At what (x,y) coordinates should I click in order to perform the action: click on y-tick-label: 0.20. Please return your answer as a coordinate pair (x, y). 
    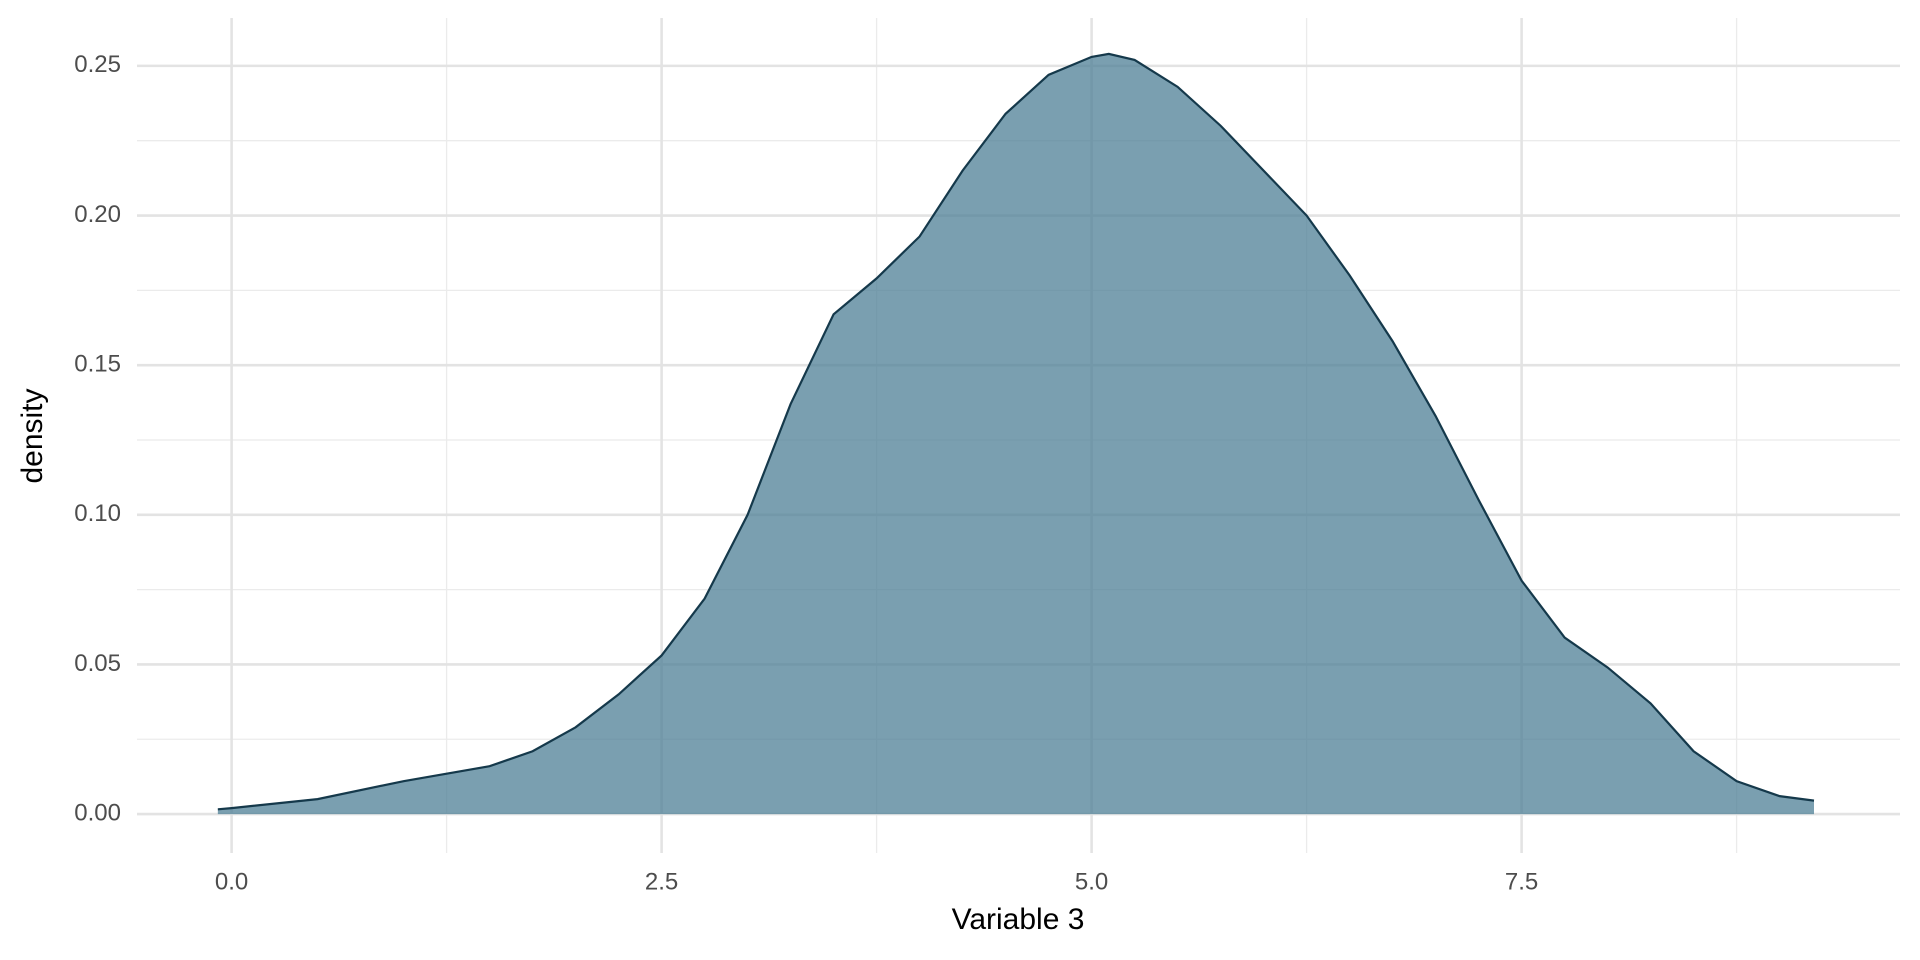
    Looking at the image, I should click on (97, 214).